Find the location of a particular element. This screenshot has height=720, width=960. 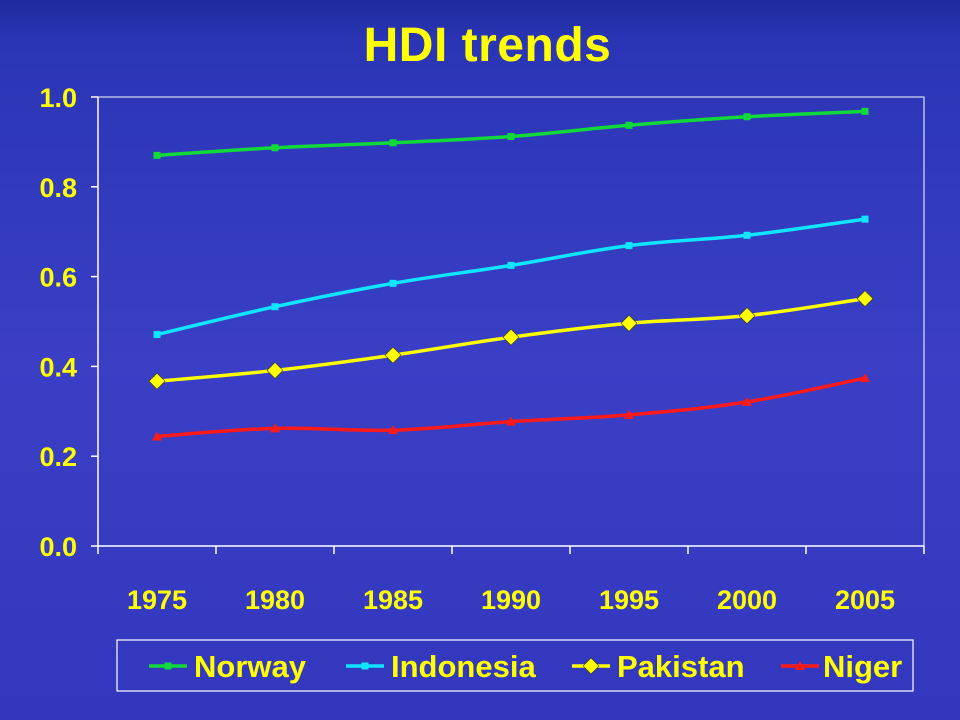

y-tick-label: 1.0 is located at coordinates (58, 98).